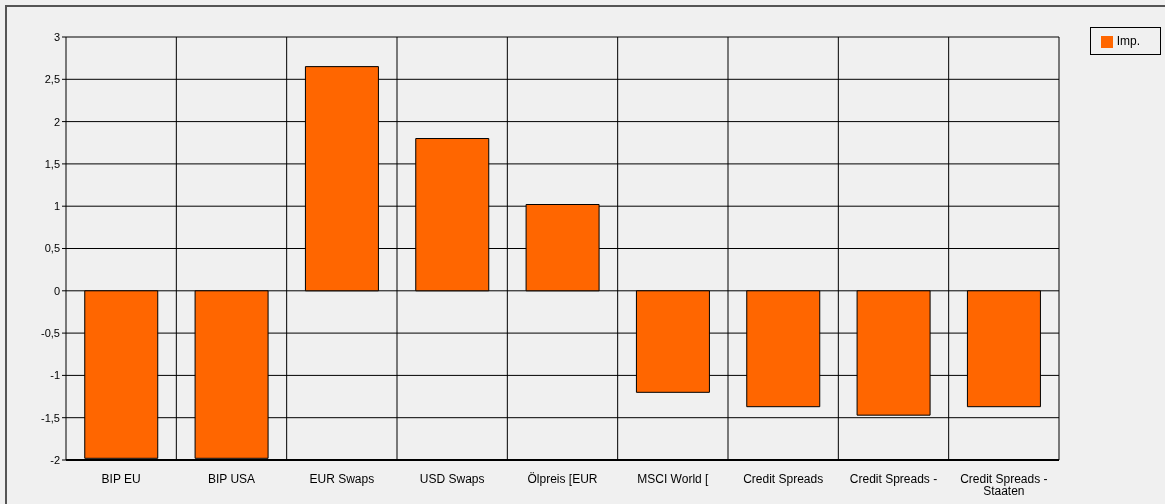 This screenshot has width=1165, height=504. Describe the element at coordinates (1004, 484) in the screenshot. I see `x-tick-label: Credit Spreads - Staaten` at that location.